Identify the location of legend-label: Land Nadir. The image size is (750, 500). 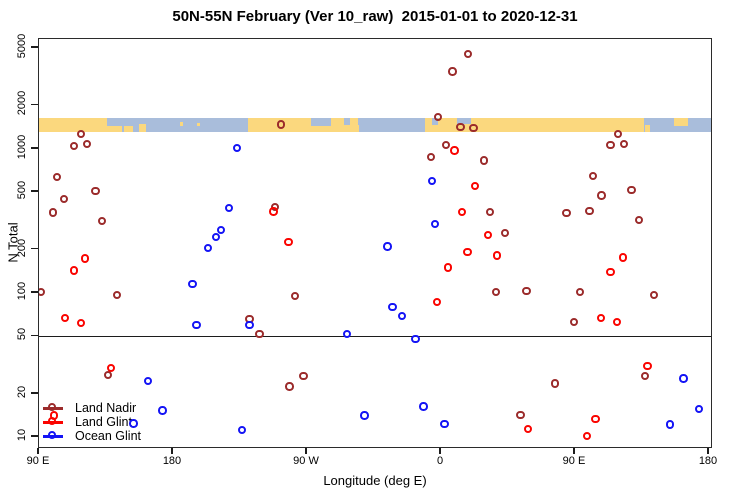
(106, 408).